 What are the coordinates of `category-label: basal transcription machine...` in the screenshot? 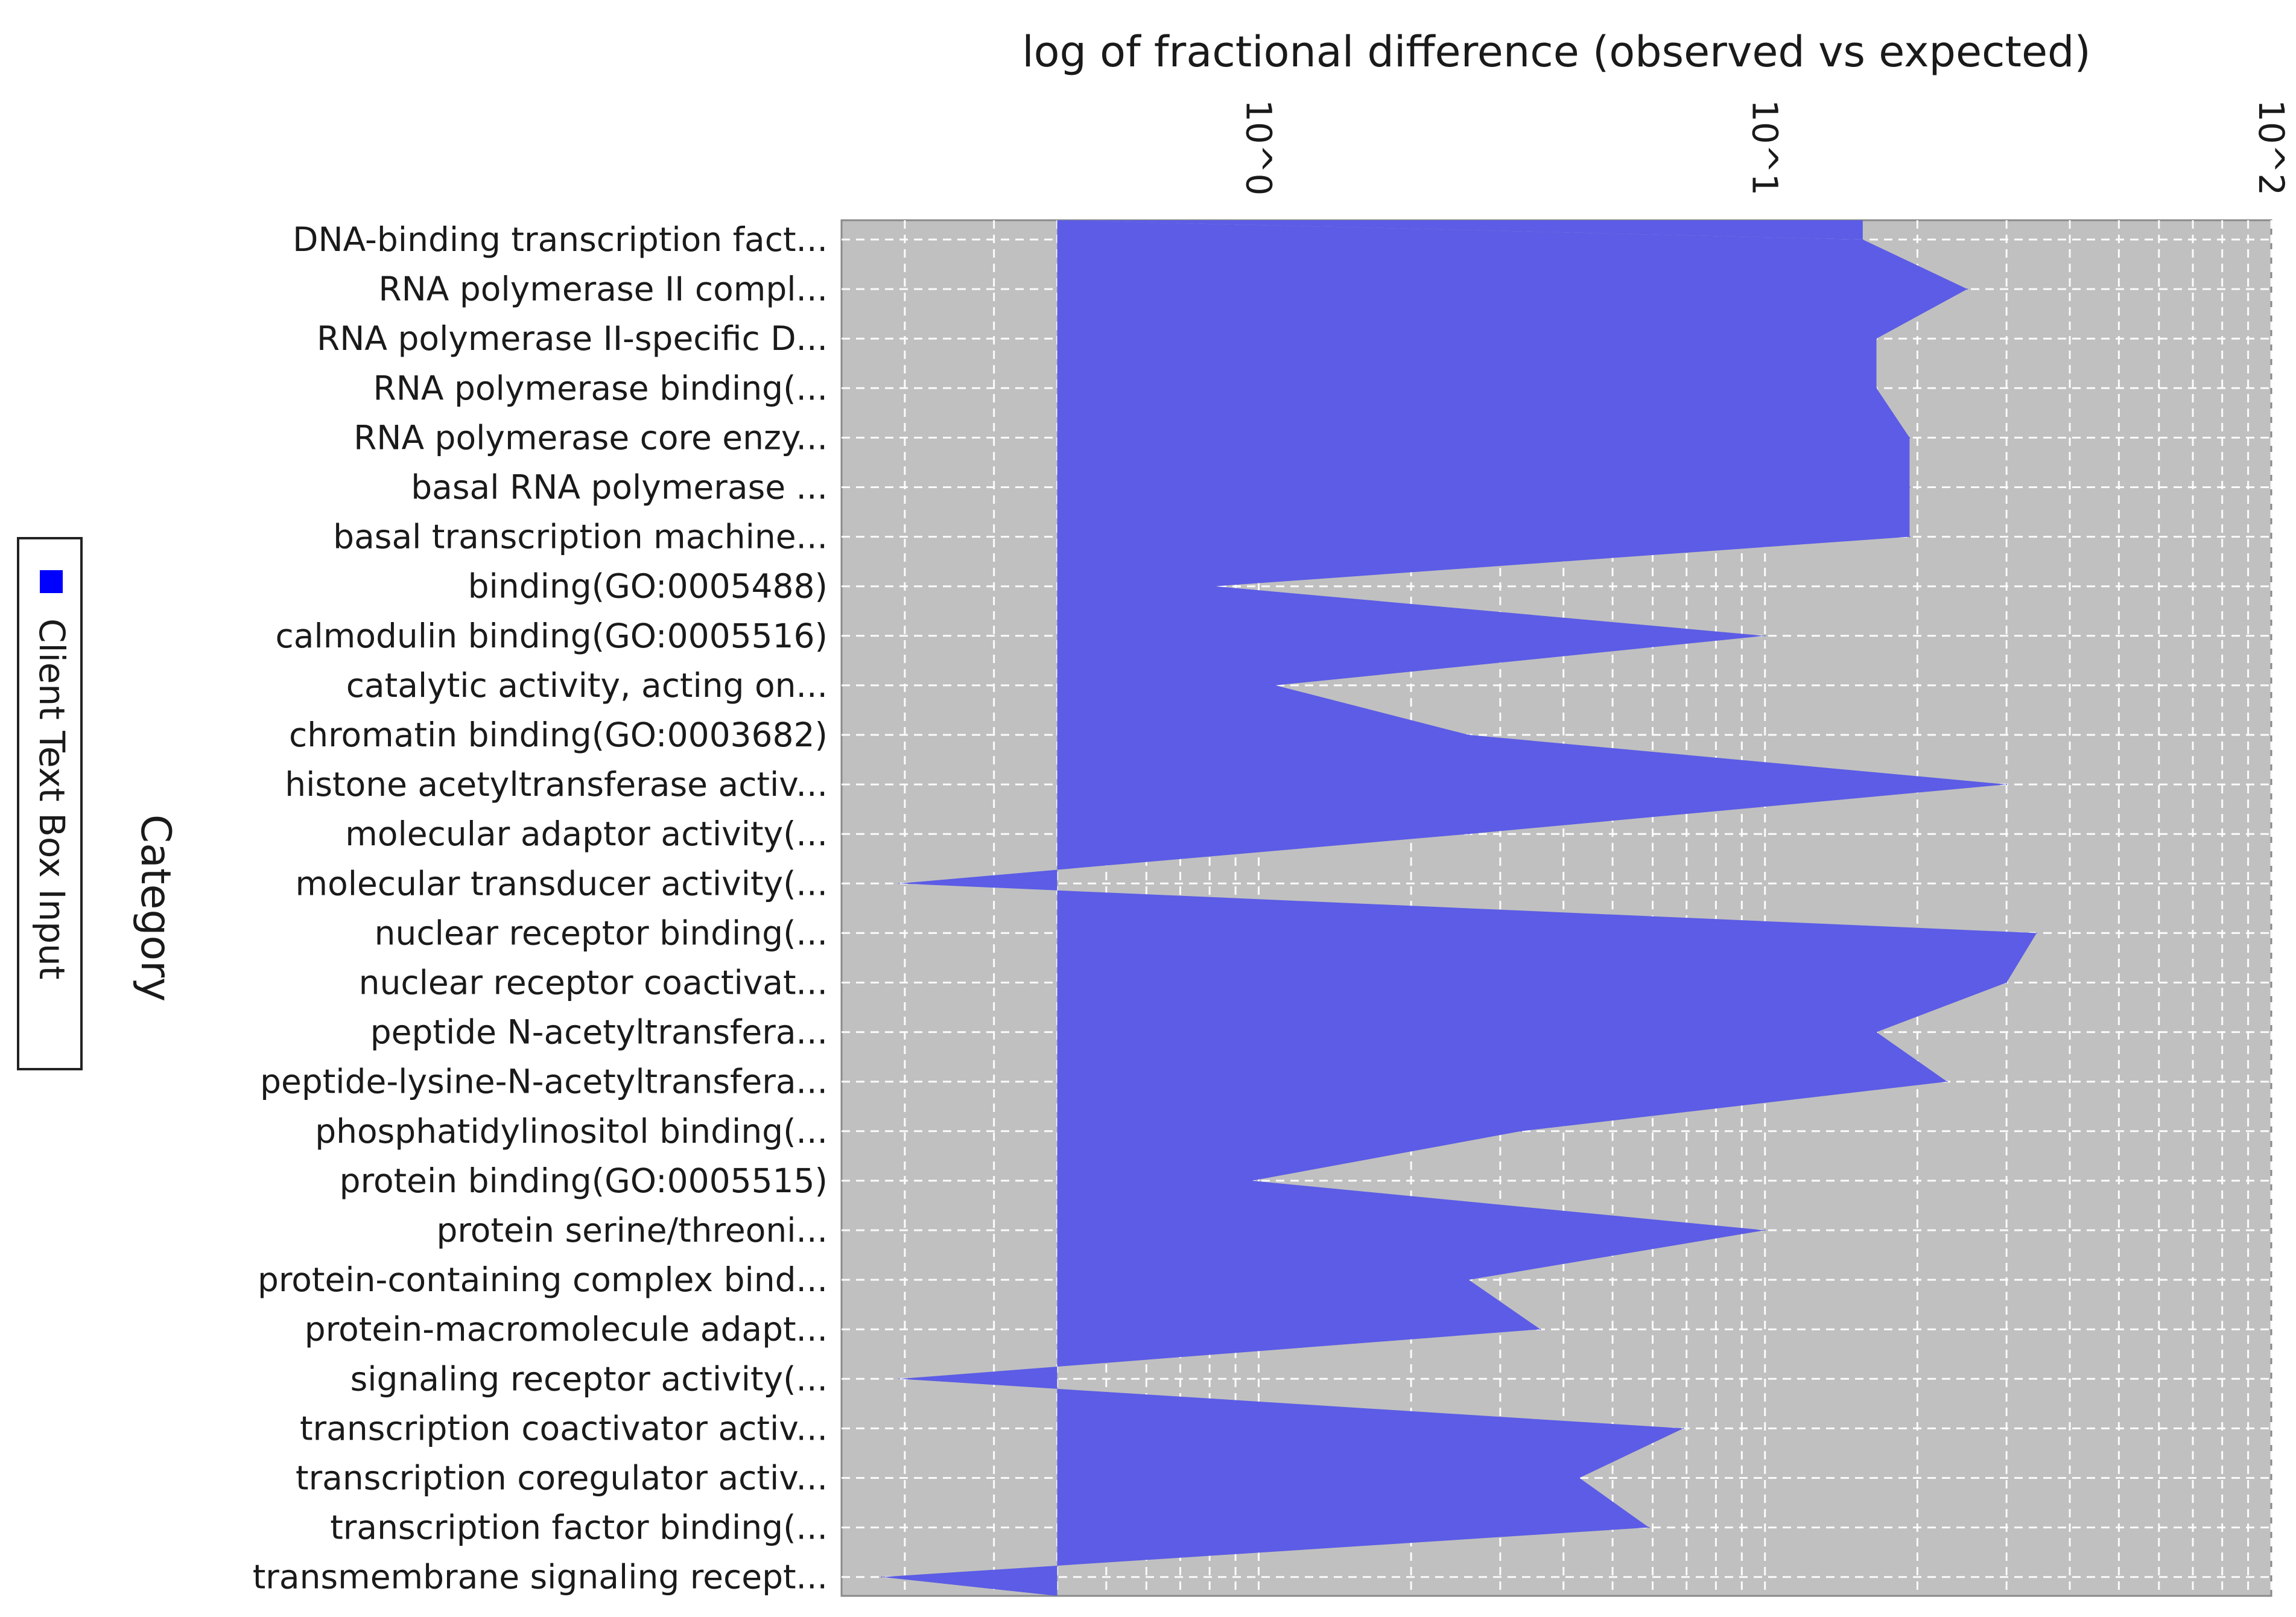 It's located at (580, 537).